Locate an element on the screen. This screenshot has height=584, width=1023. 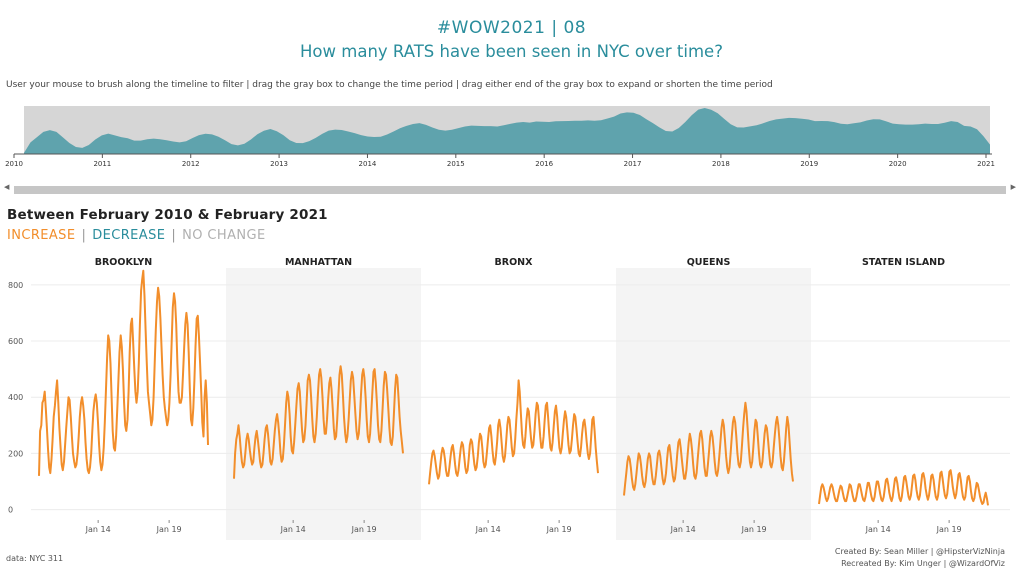
timeline-year-label: 2013 is located at coordinates (279, 164).